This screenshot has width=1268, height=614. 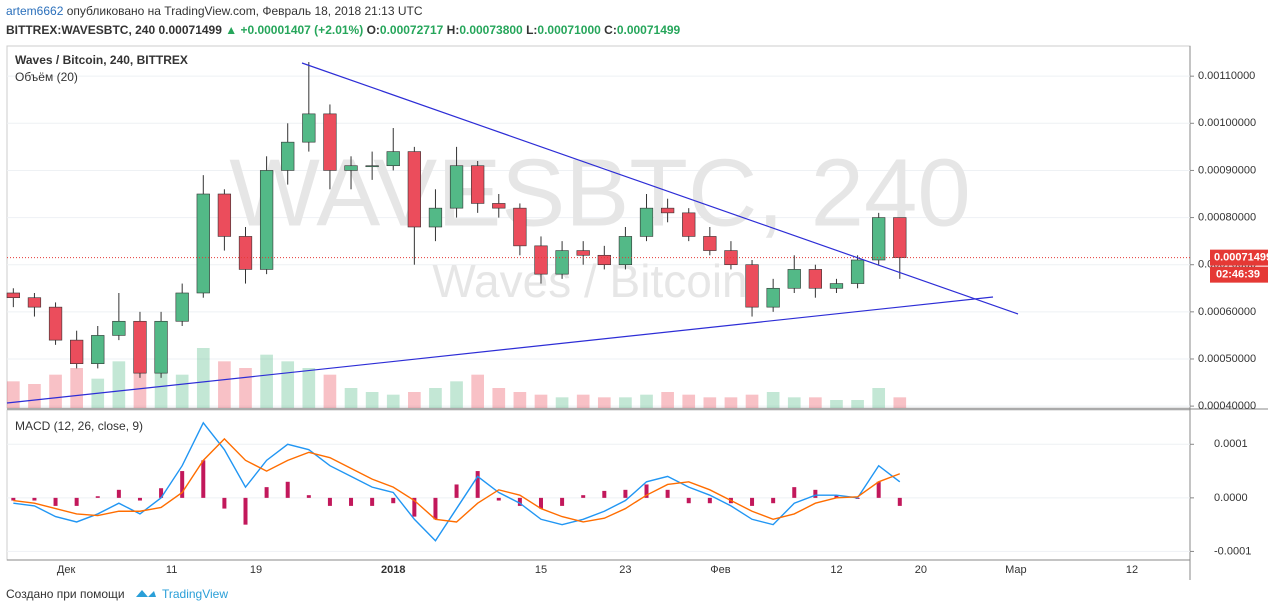 What do you see at coordinates (589, 281) in the screenshot?
I see `watermark-sub: Waves / Bitcoin` at bounding box center [589, 281].